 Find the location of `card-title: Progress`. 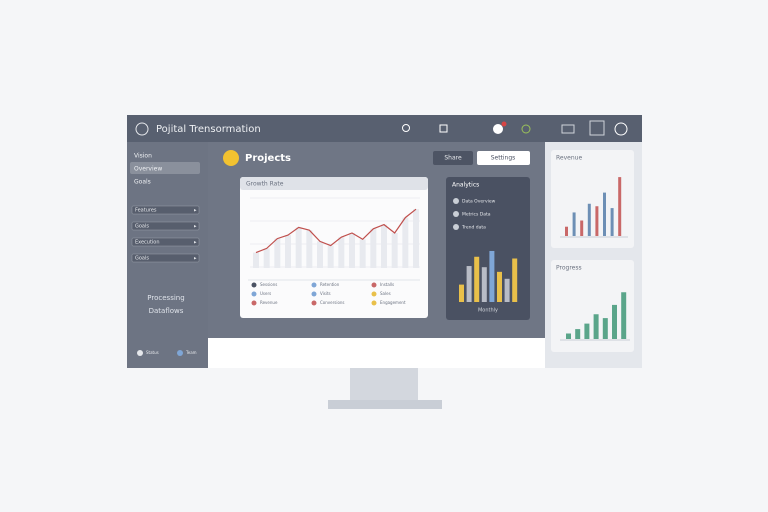

card-title: Progress is located at coordinates (569, 268).